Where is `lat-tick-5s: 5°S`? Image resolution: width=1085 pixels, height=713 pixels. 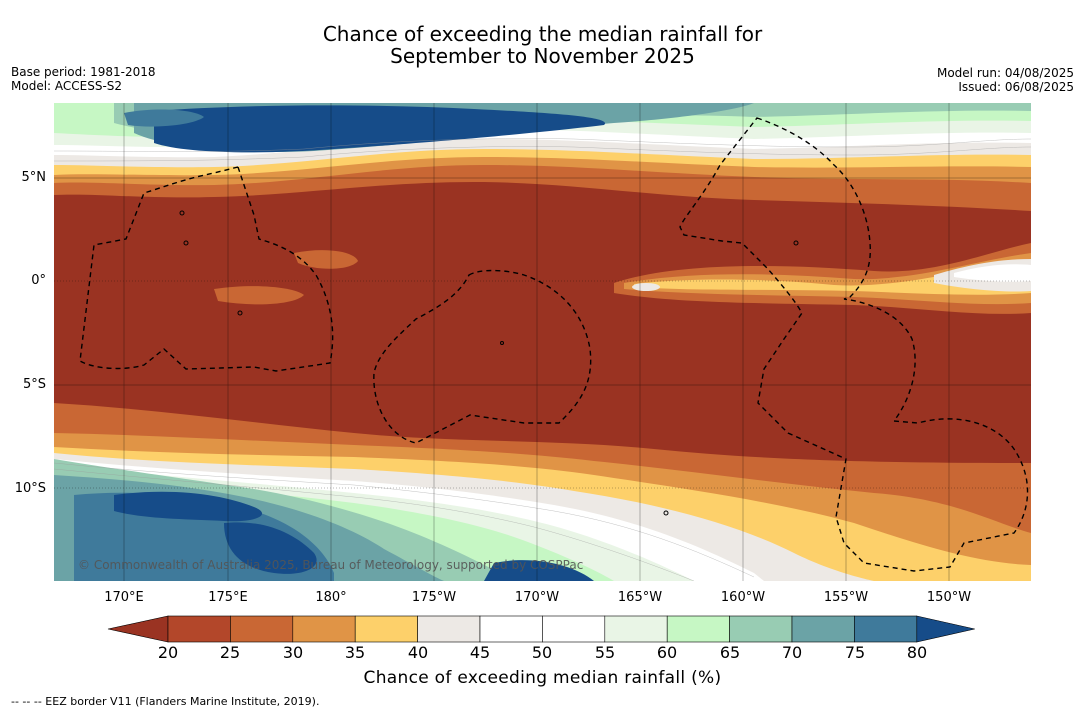
lat-tick-5s: 5°S is located at coordinates (34, 384).